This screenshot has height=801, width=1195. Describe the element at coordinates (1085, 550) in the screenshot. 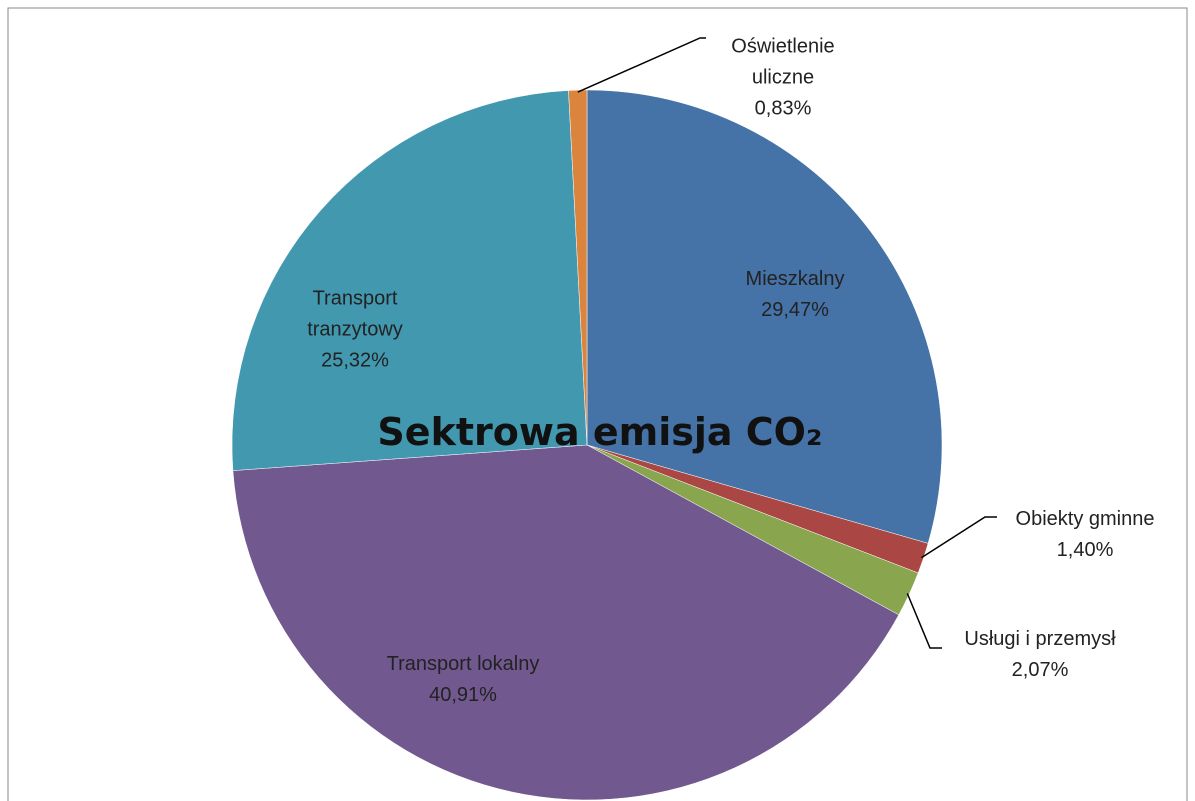

I see `value-label: 1,40%` at that location.